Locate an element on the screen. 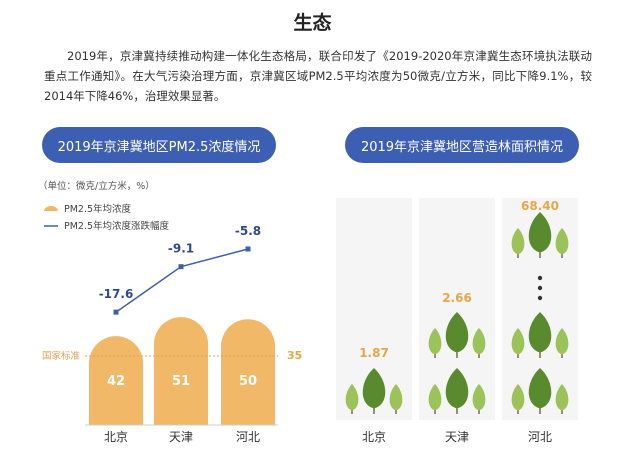 This screenshot has height=462, width=625. forest-chart-title: 2019年京津冀地区营造林面积情况 is located at coordinates (462, 145).